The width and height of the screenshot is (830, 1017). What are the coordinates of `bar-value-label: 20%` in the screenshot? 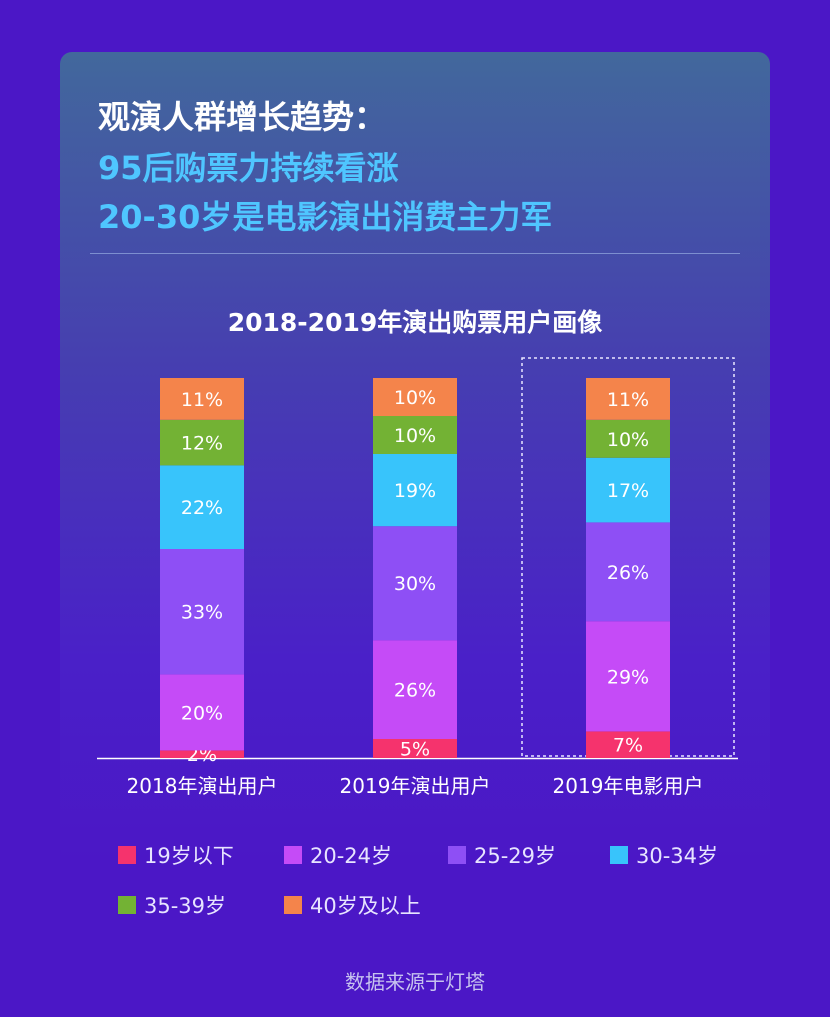 It's located at (202, 713).